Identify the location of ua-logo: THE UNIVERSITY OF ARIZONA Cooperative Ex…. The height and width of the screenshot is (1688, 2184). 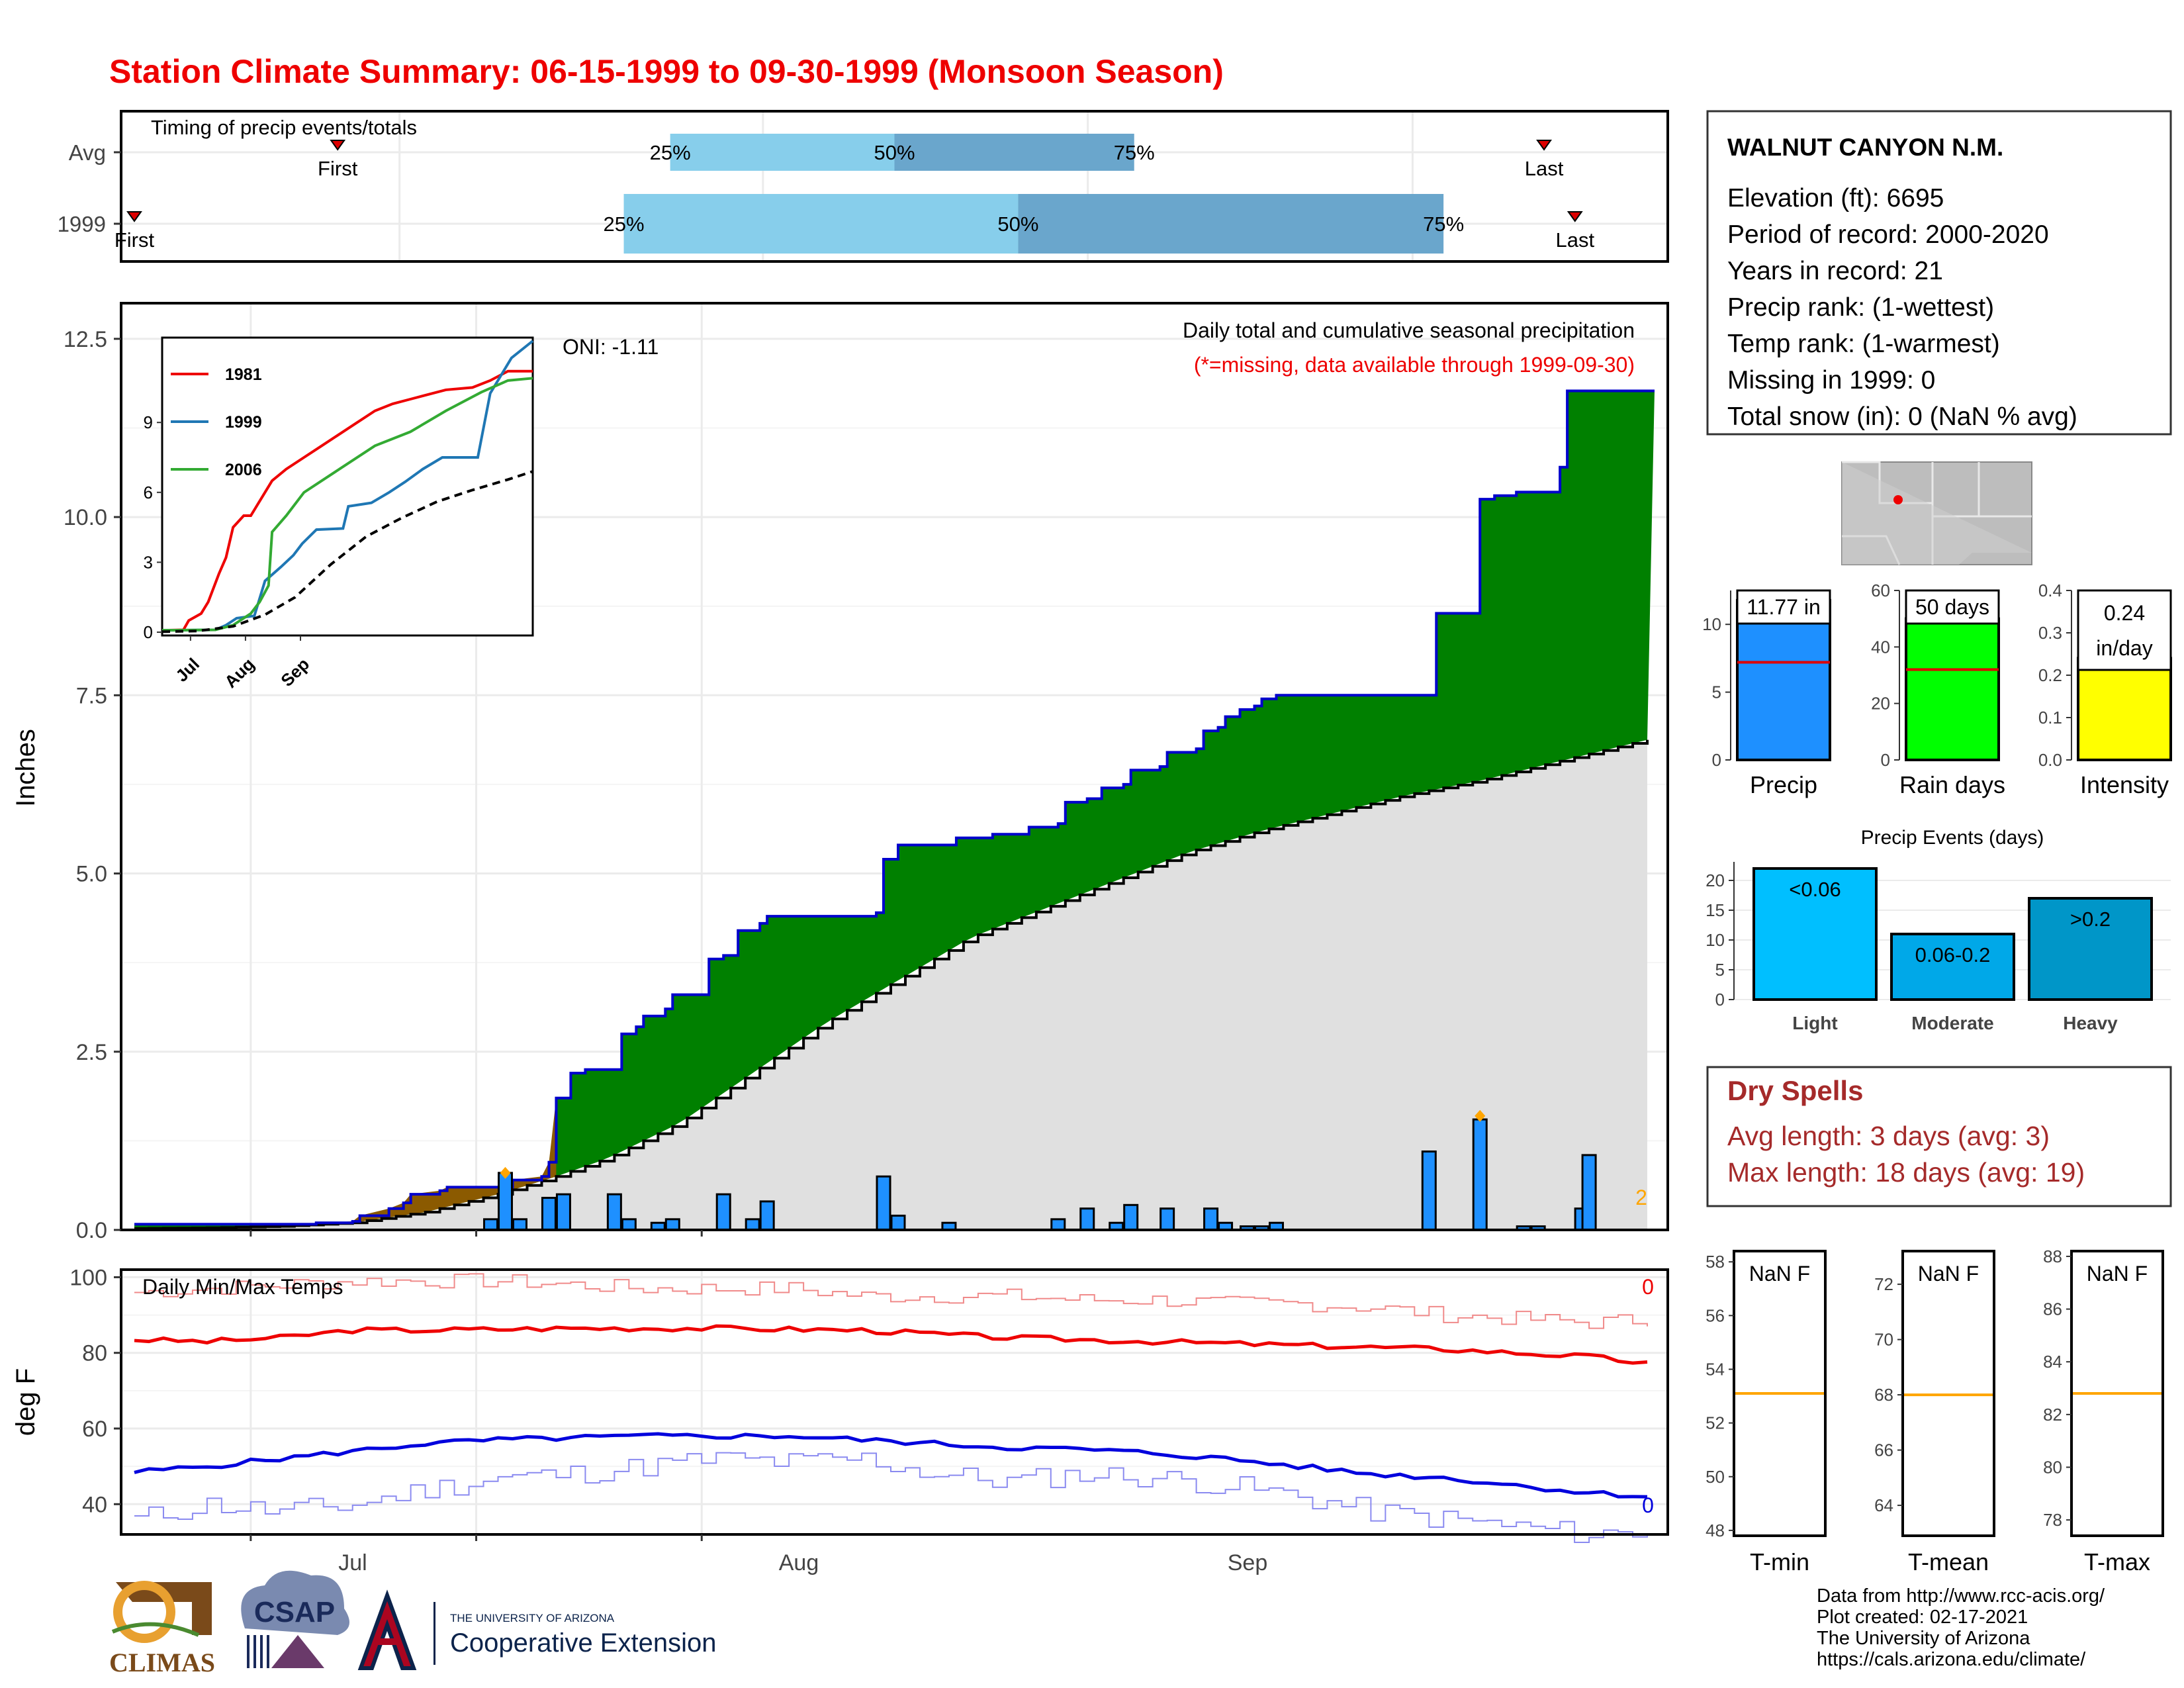
(536, 1629).